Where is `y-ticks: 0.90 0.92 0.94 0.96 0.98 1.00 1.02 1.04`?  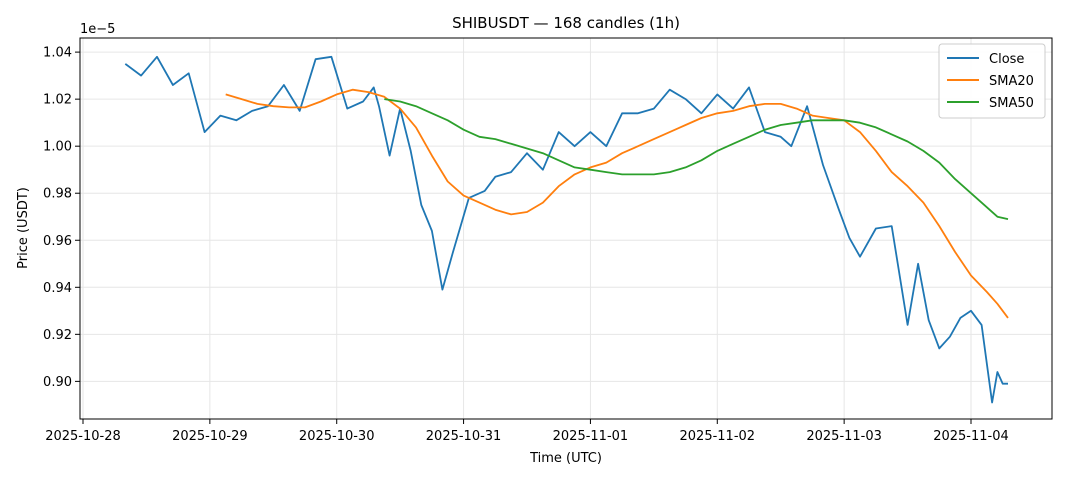 y-ticks: 0.90 0.92 0.94 0.96 0.98 1.00 1.02 1.04 is located at coordinates (61, 218).